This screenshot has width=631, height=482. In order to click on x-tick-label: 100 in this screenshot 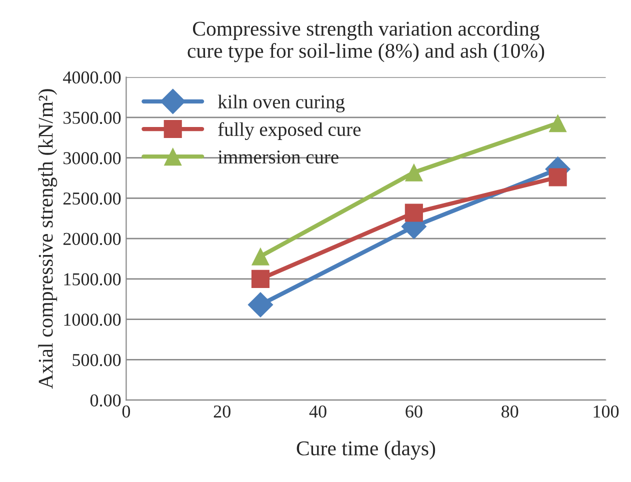, I will do `click(606, 411)`.